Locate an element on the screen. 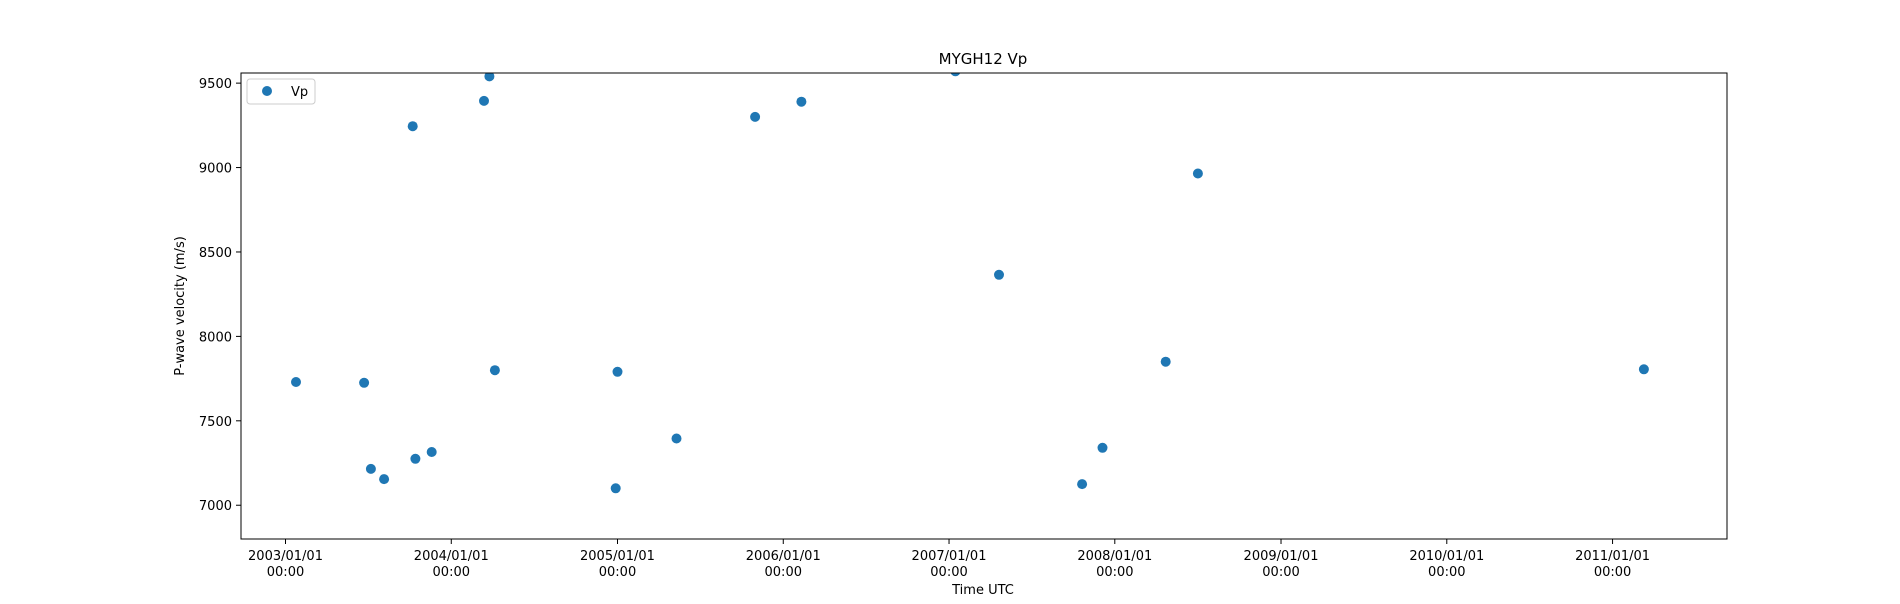 This screenshot has height=604, width=1900. legend-box is located at coordinates (281, 91).